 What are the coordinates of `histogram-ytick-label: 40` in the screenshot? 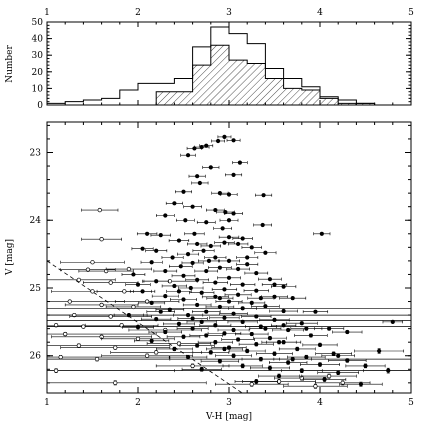 It's located at (38, 40).